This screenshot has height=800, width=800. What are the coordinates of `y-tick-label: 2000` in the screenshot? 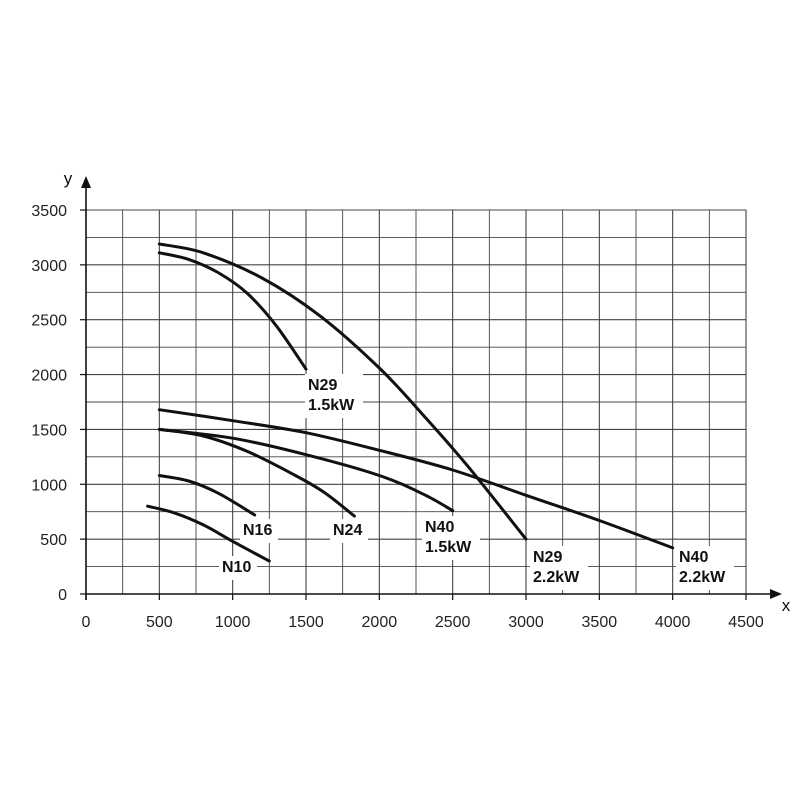 It's located at (49, 376).